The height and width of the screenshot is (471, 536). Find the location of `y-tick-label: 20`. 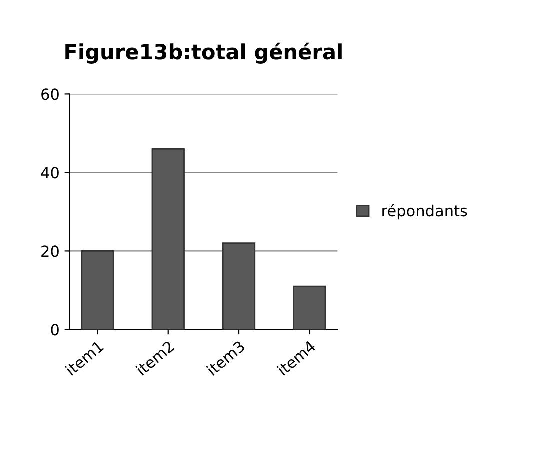

y-tick-label: 20 is located at coordinates (50, 252).